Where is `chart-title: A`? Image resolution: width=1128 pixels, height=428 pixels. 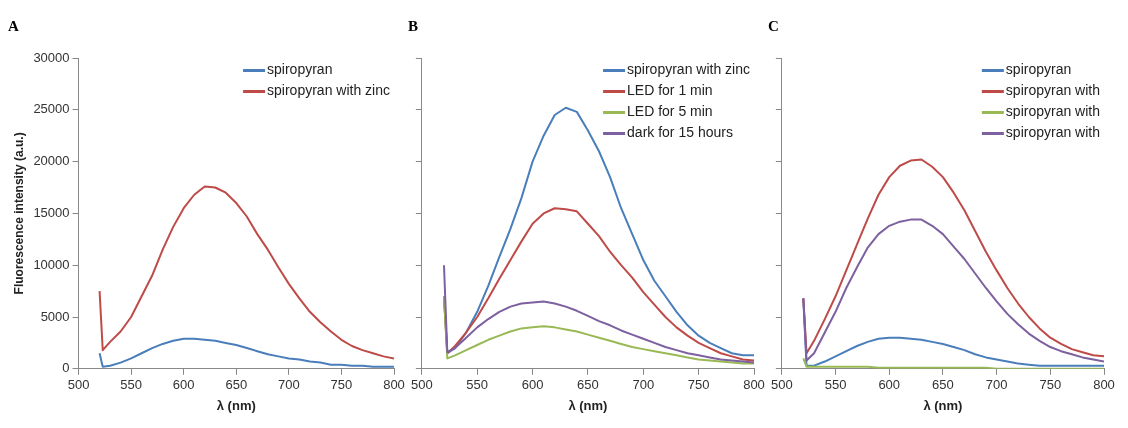 chart-title: A is located at coordinates (13, 25).